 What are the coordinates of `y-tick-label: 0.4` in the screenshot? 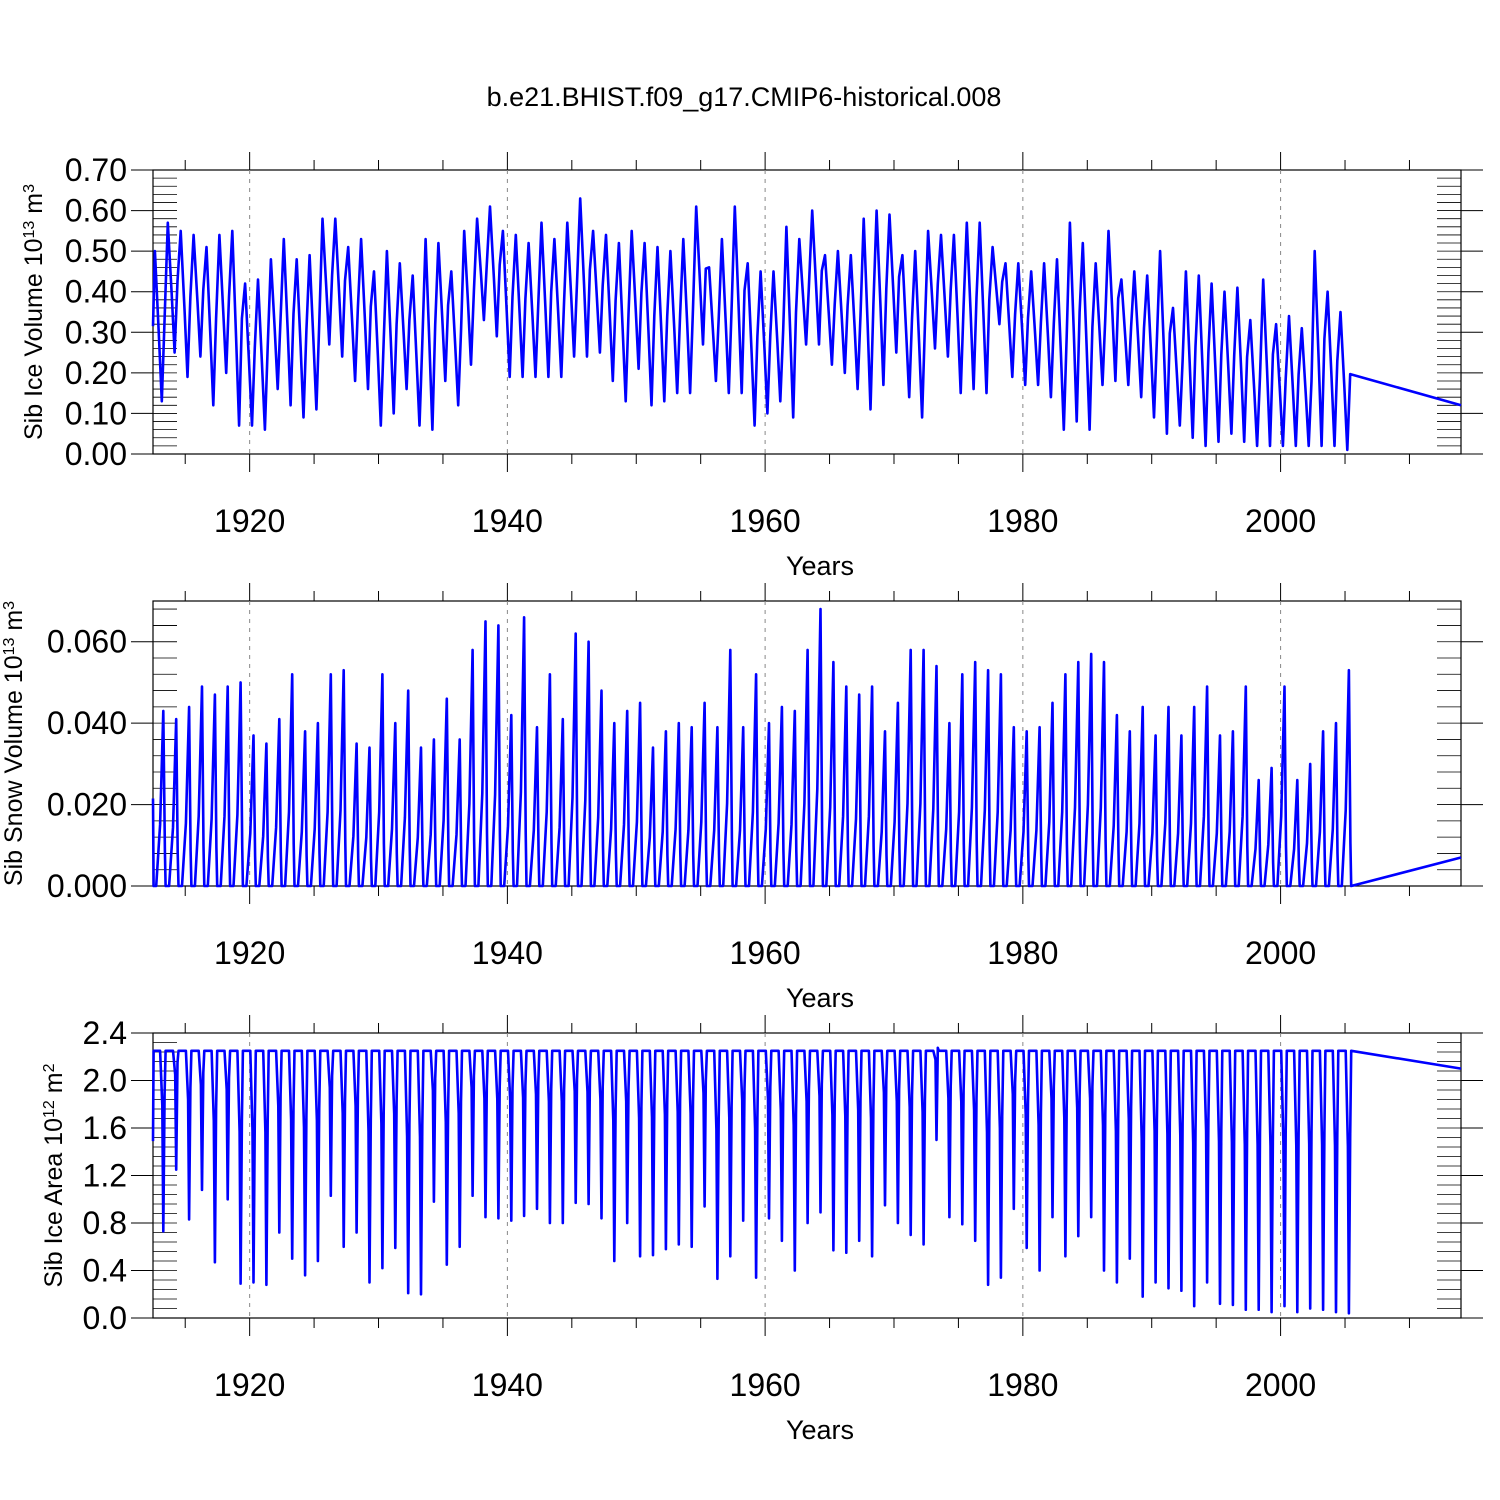 It's located at (105, 1271).